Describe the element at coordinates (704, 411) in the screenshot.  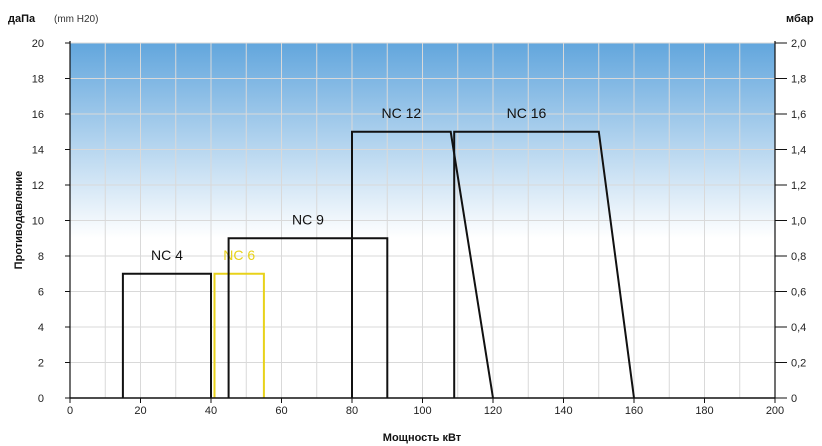
I see `x-tick-label: 180` at that location.